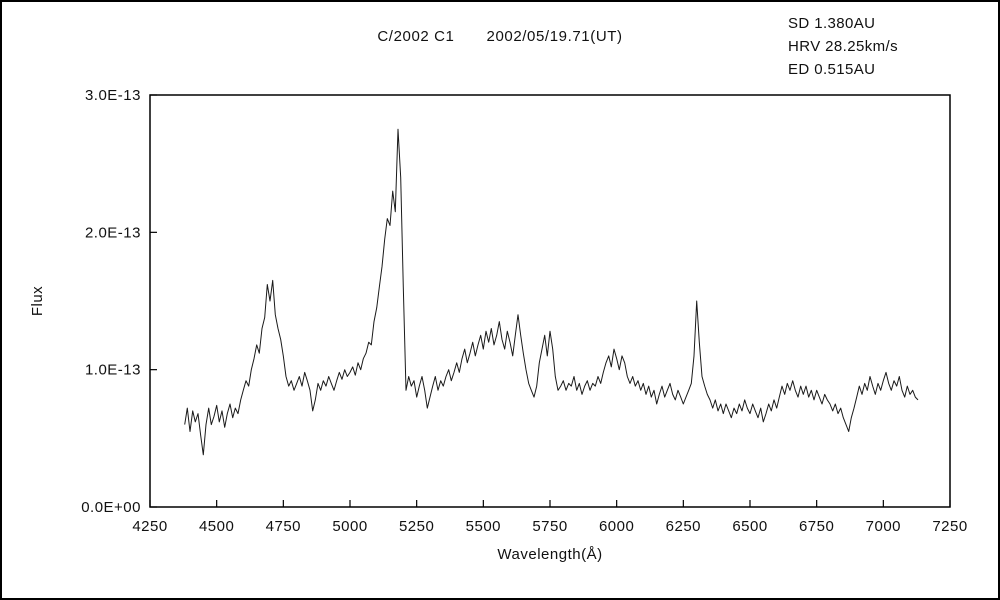 This screenshot has height=600, width=1000. Describe the element at coordinates (283, 526) in the screenshot. I see `x-tick-label: 4750` at that location.